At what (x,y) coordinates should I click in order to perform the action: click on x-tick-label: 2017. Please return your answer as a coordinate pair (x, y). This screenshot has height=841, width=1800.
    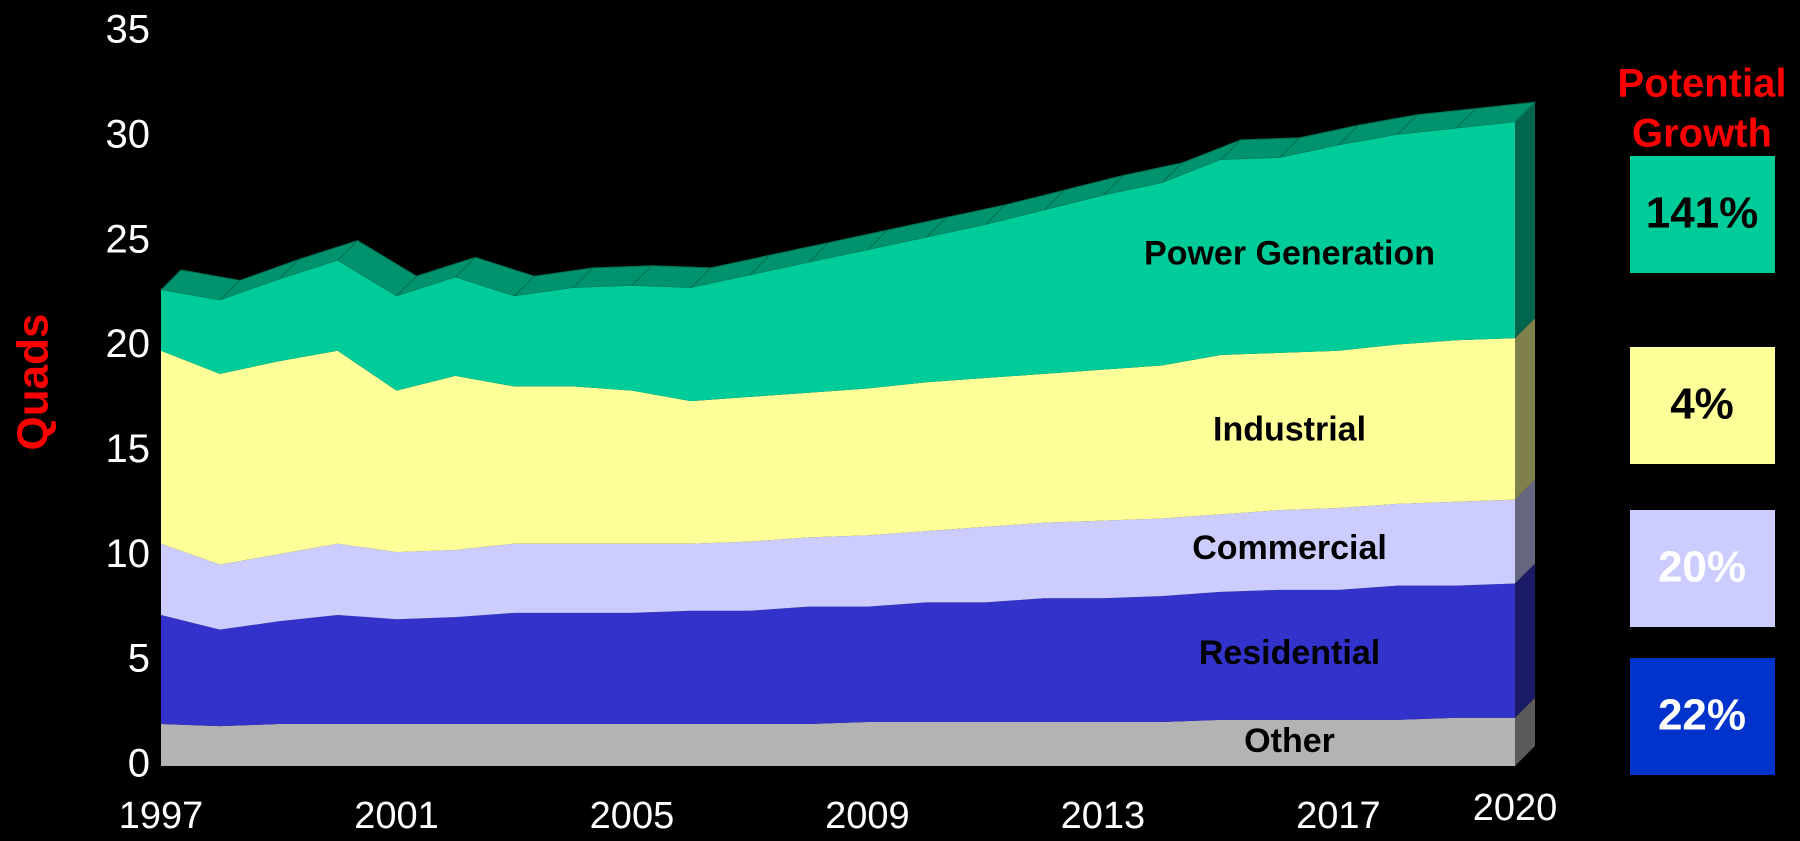
    Looking at the image, I should click on (1338, 815).